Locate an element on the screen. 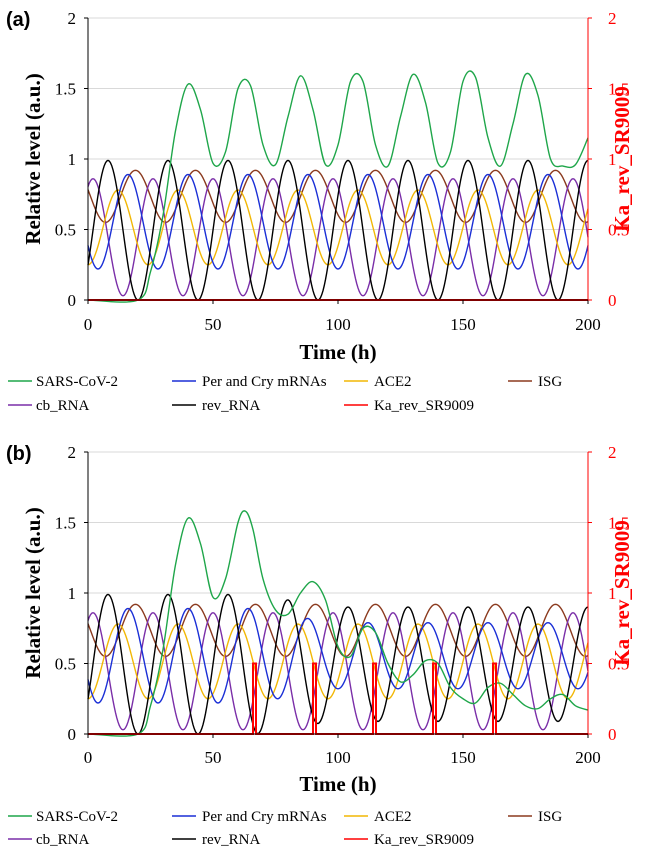 The height and width of the screenshot is (861, 661). series-line-ka-rev-sr9009 is located at coordinates (338, 698).